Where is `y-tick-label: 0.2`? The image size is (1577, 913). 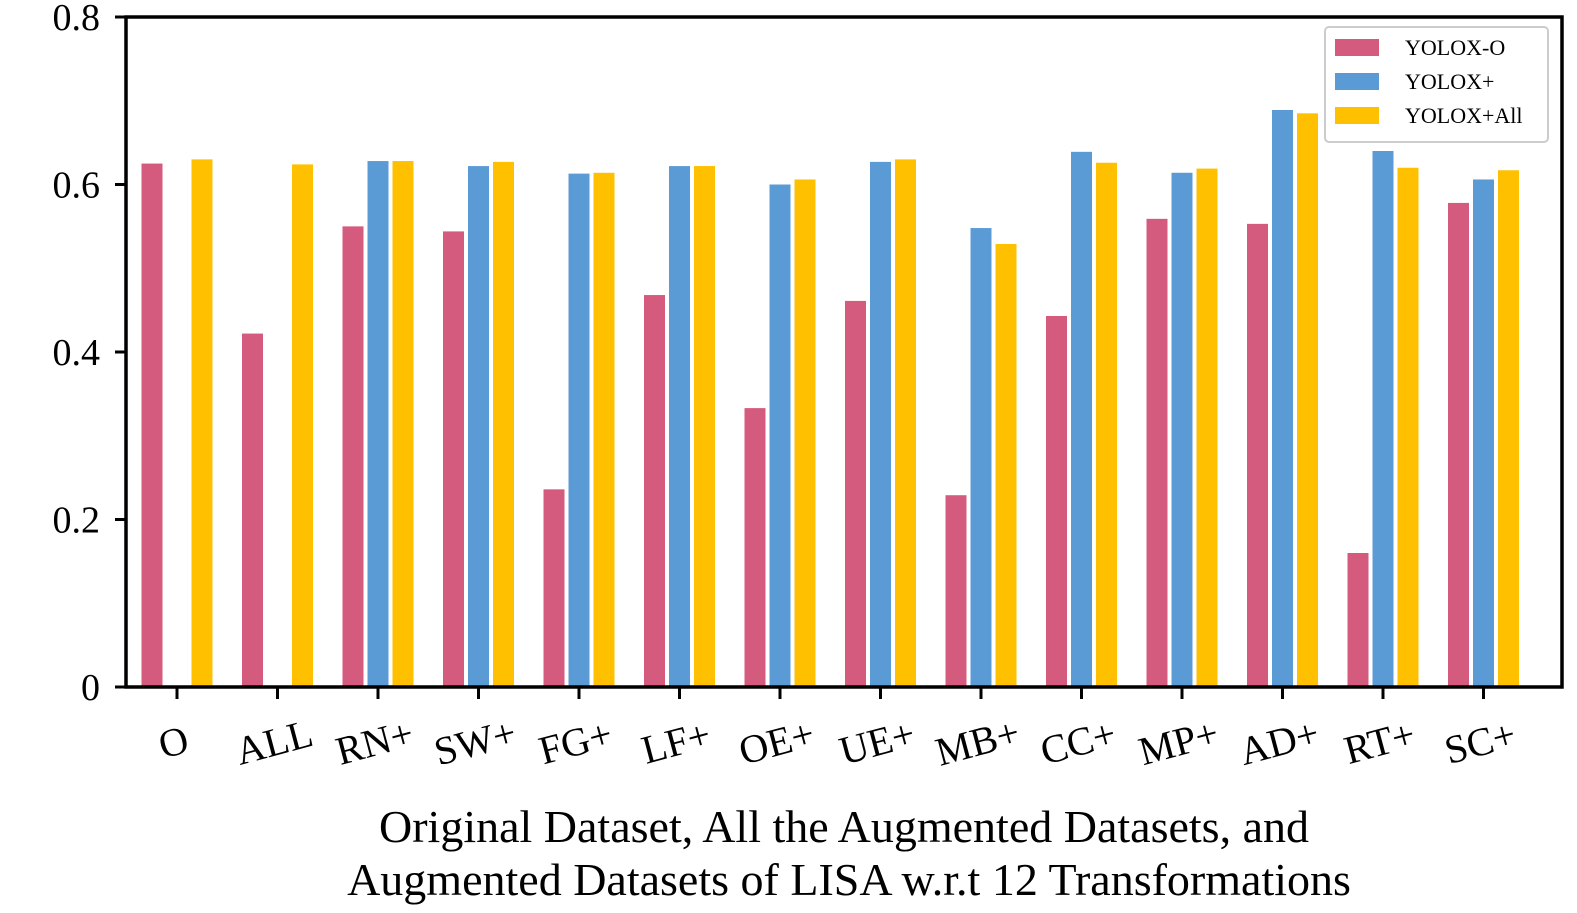 y-tick-label: 0.2 is located at coordinates (77, 521).